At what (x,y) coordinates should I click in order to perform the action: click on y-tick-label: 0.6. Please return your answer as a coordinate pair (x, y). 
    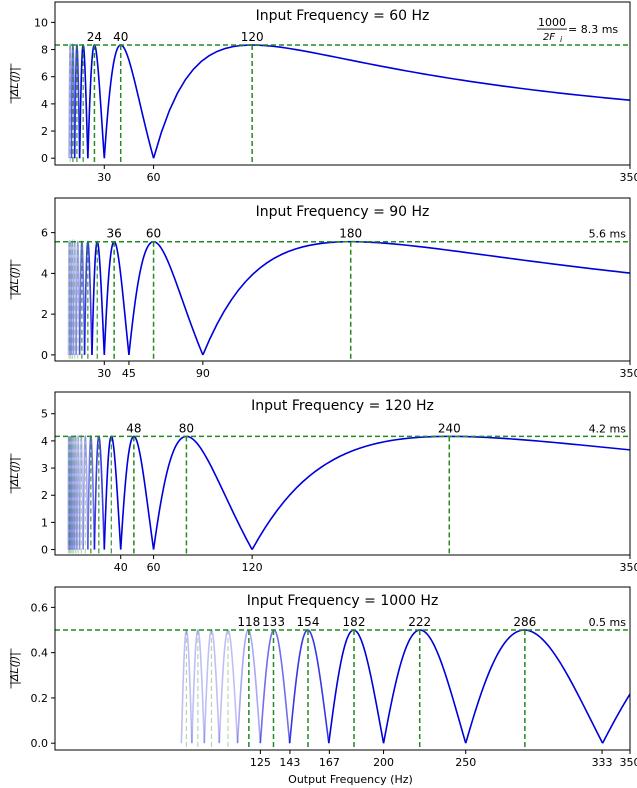
    Looking at the image, I should click on (40, 607).